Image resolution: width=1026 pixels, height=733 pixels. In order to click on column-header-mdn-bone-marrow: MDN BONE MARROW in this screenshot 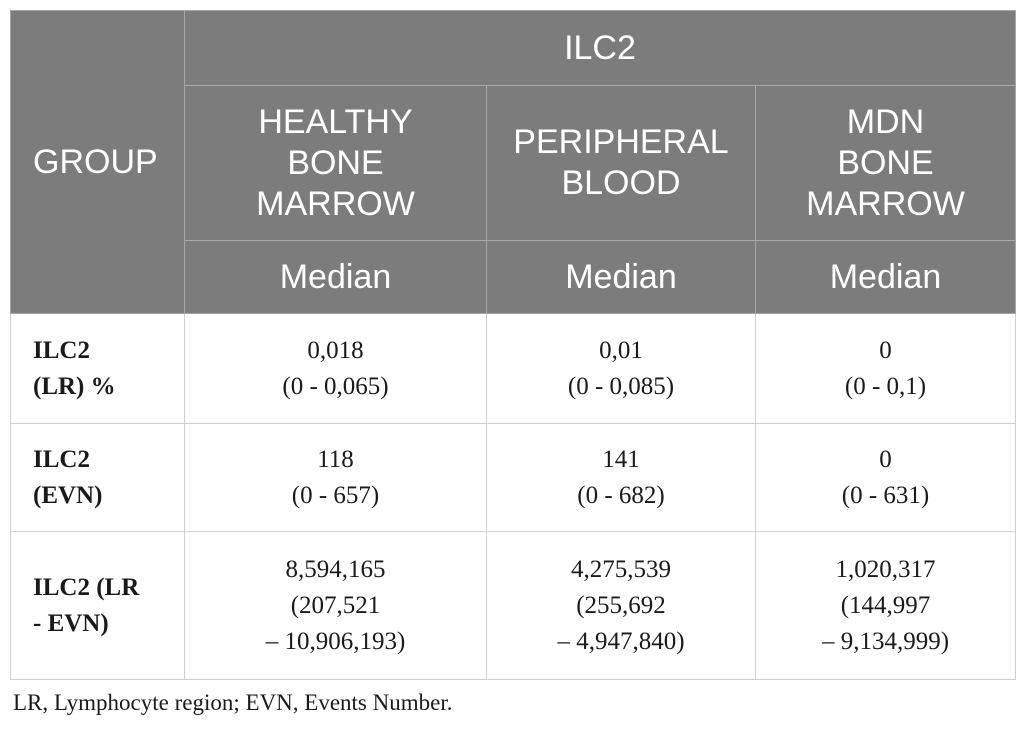, I will do `click(885, 163)`.